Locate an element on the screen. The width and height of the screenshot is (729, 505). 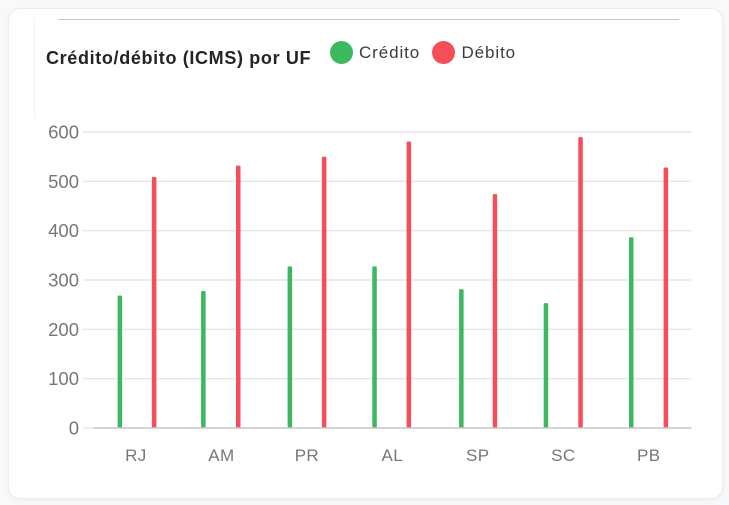
svg-text: 300 is located at coordinates (63, 280).